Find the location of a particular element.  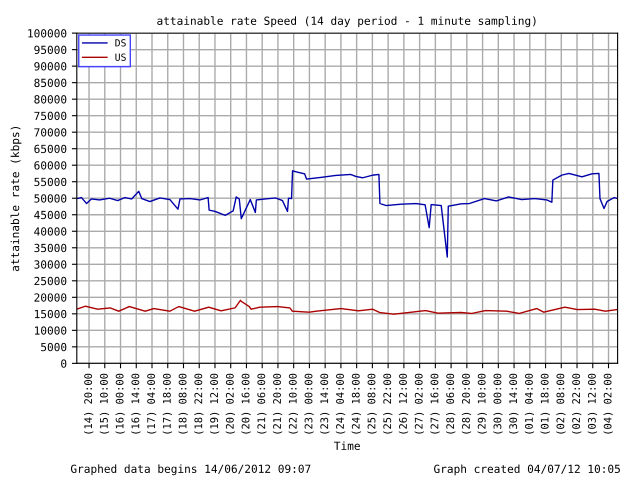

y-tick-label: 55000 is located at coordinates (50, 182).